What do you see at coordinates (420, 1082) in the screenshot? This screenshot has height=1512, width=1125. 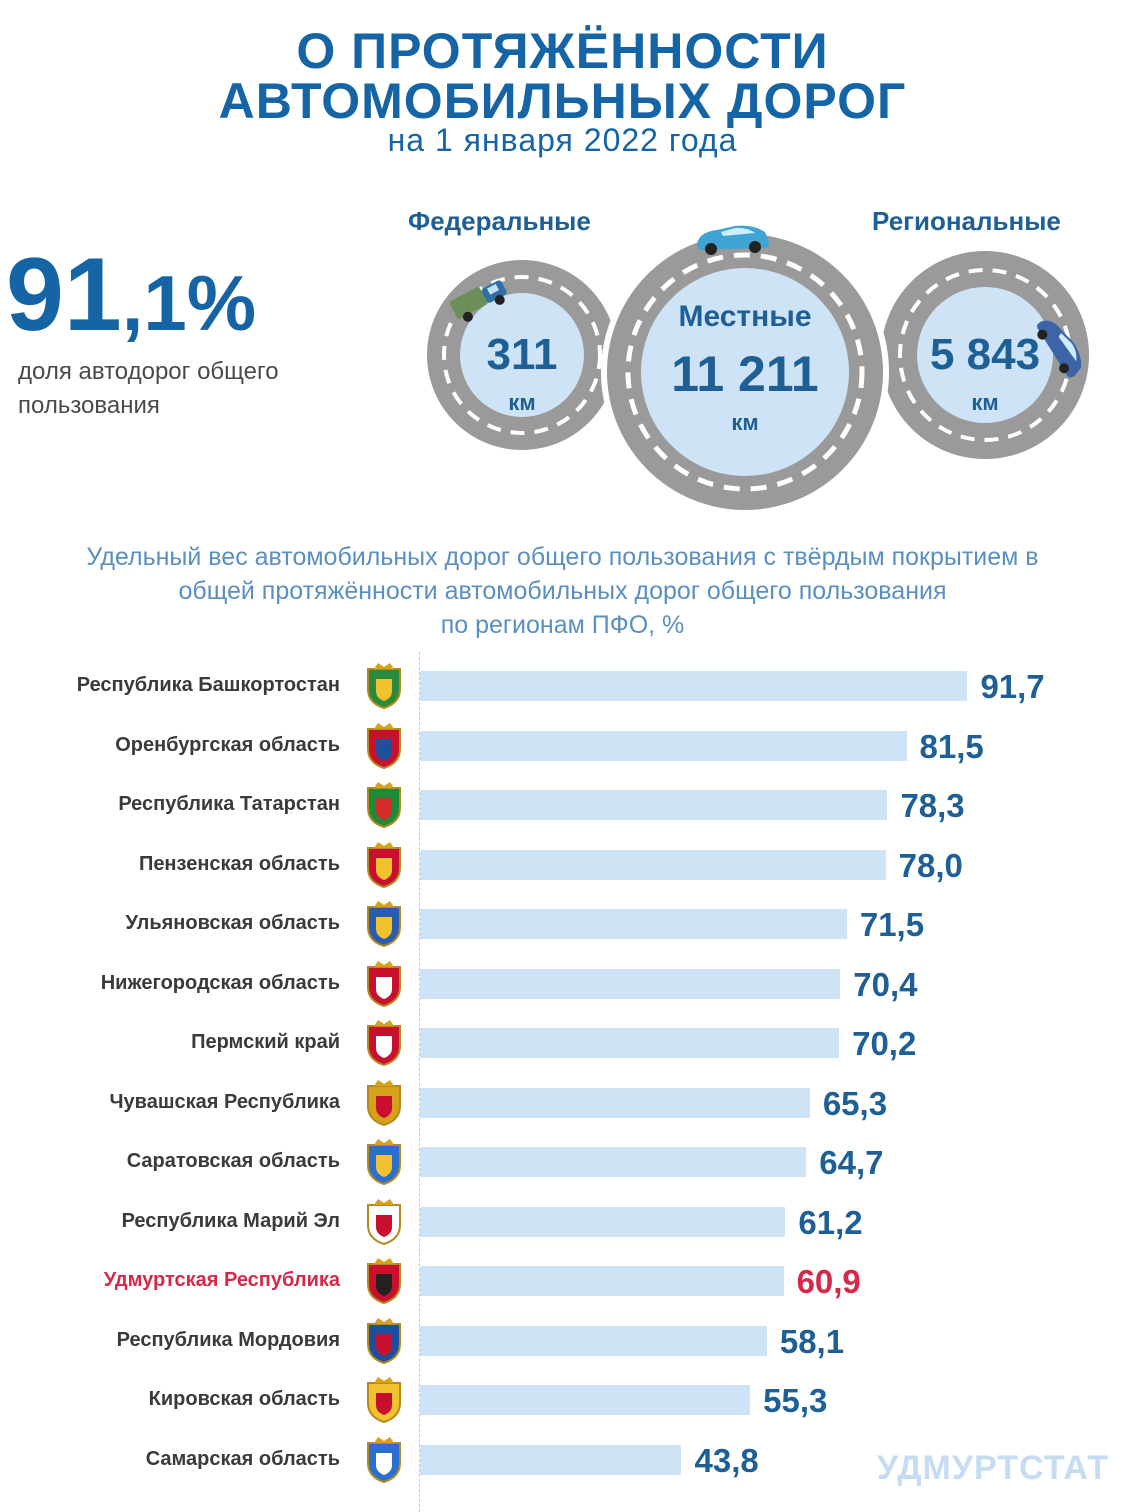 I see `chart-axis-line` at bounding box center [420, 1082].